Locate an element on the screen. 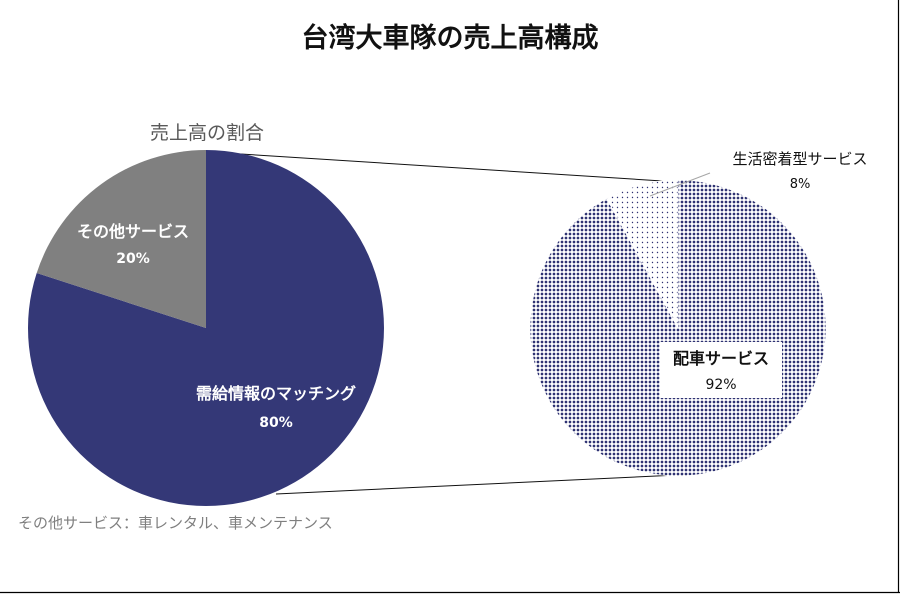 The height and width of the screenshot is (600, 900). chart-title: 台湾大車隊の売上高構成 is located at coordinates (450, 38).